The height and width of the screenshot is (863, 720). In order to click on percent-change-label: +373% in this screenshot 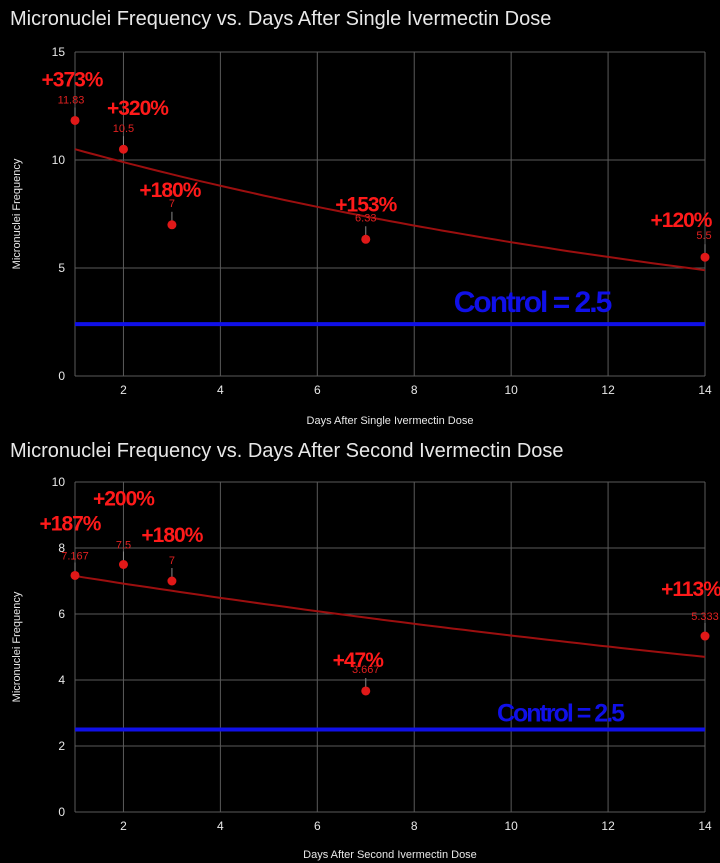, I will do `click(73, 79)`.